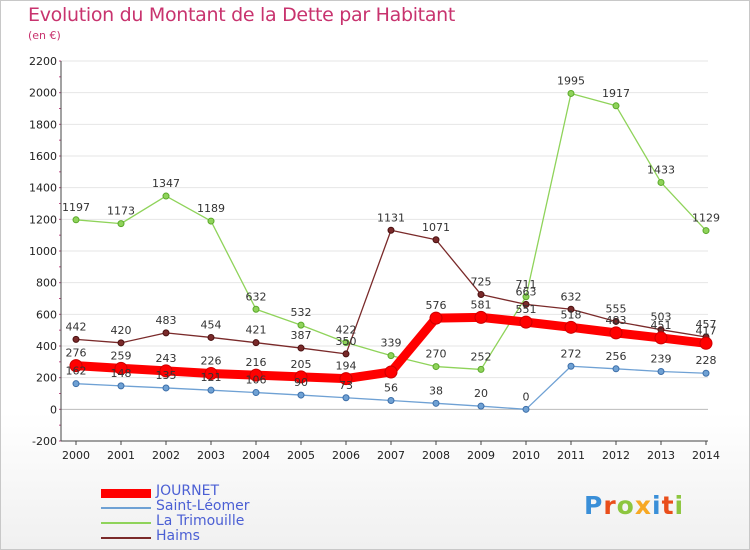 This screenshot has height=550, width=750. Describe the element at coordinates (391, 217) in the screenshot. I see `data-label: 1131` at that location.